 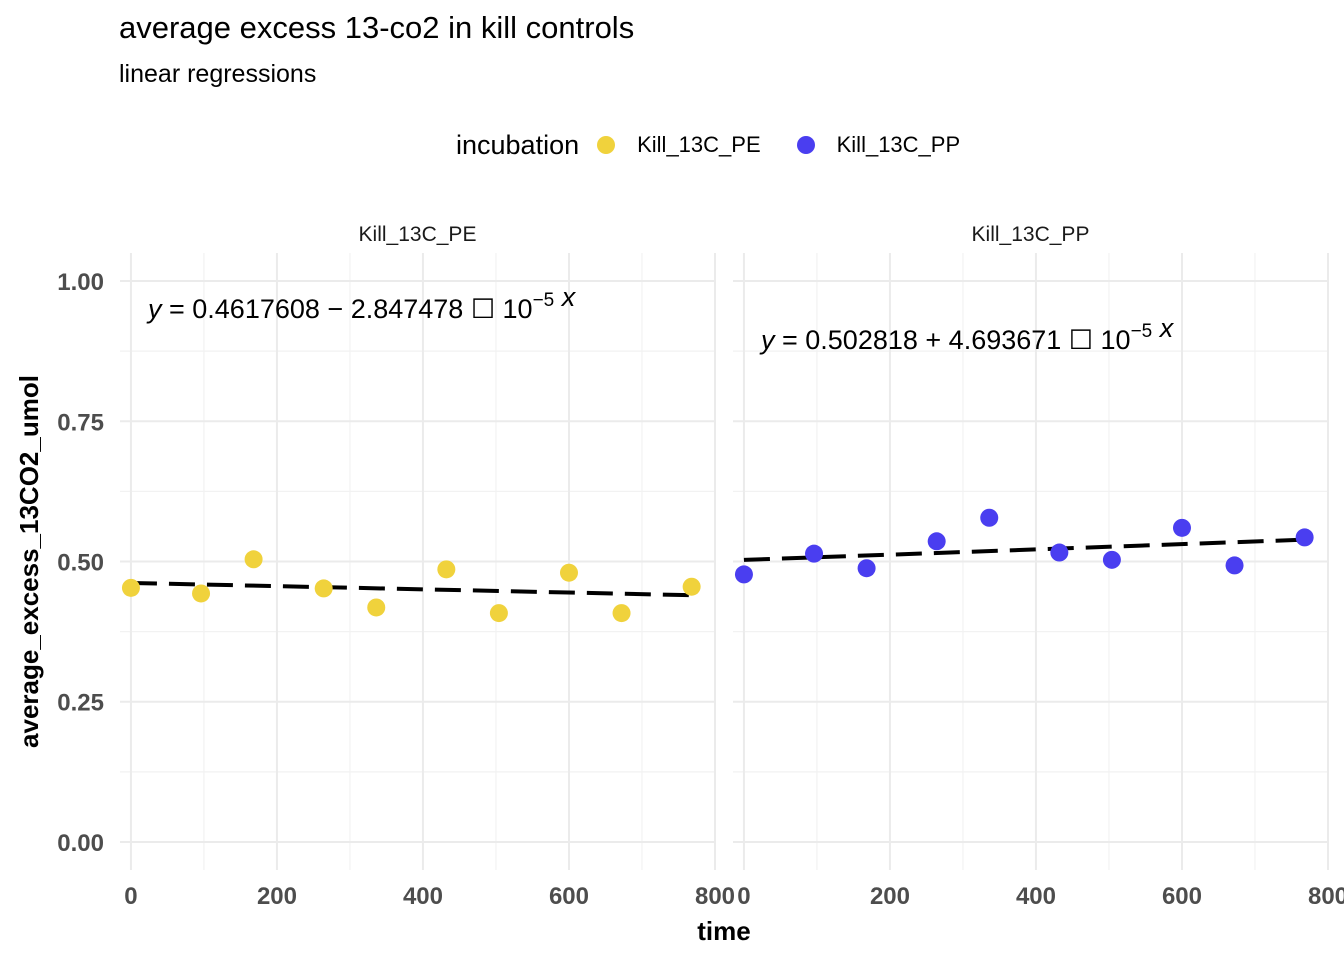 What do you see at coordinates (407, 309) in the screenshot?
I see `equation-part: 2.847478` at bounding box center [407, 309].